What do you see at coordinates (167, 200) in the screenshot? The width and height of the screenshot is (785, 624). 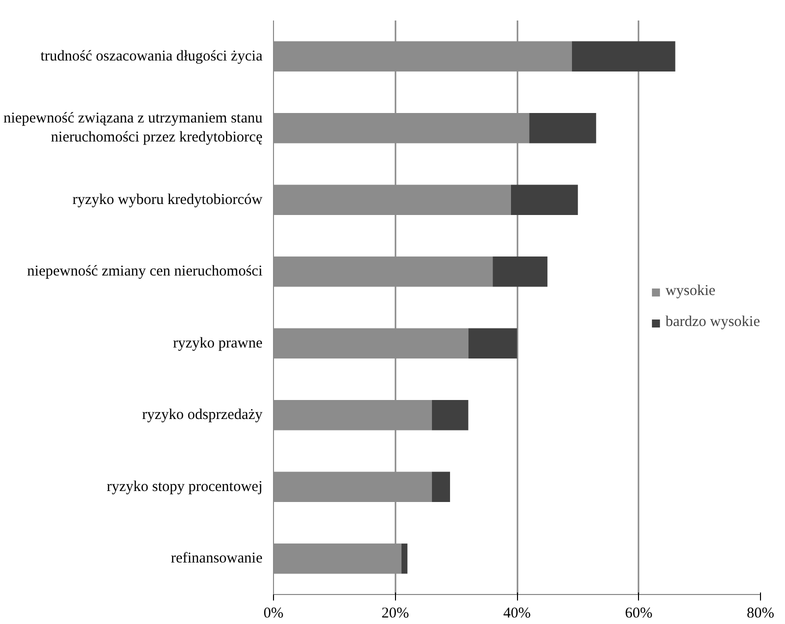 I see `y-tick-label: ryzyko wyboru kredytobiorców` at bounding box center [167, 200].